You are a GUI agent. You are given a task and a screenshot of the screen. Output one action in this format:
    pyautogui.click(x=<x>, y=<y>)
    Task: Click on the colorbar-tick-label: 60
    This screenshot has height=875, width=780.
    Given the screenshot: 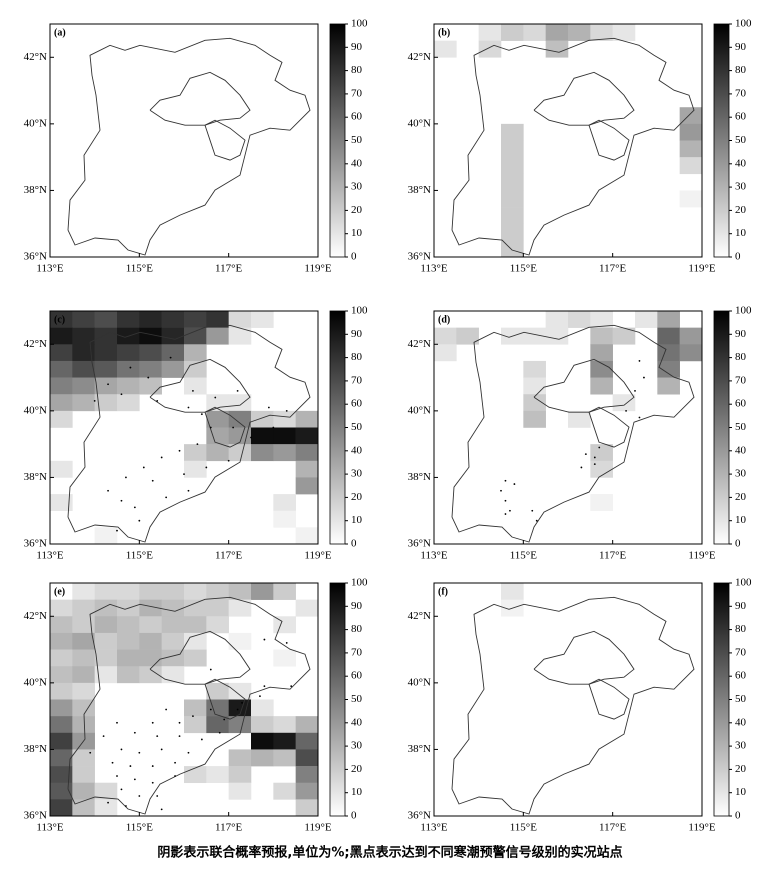 What is the action you would take?
    pyautogui.click(x=741, y=404)
    